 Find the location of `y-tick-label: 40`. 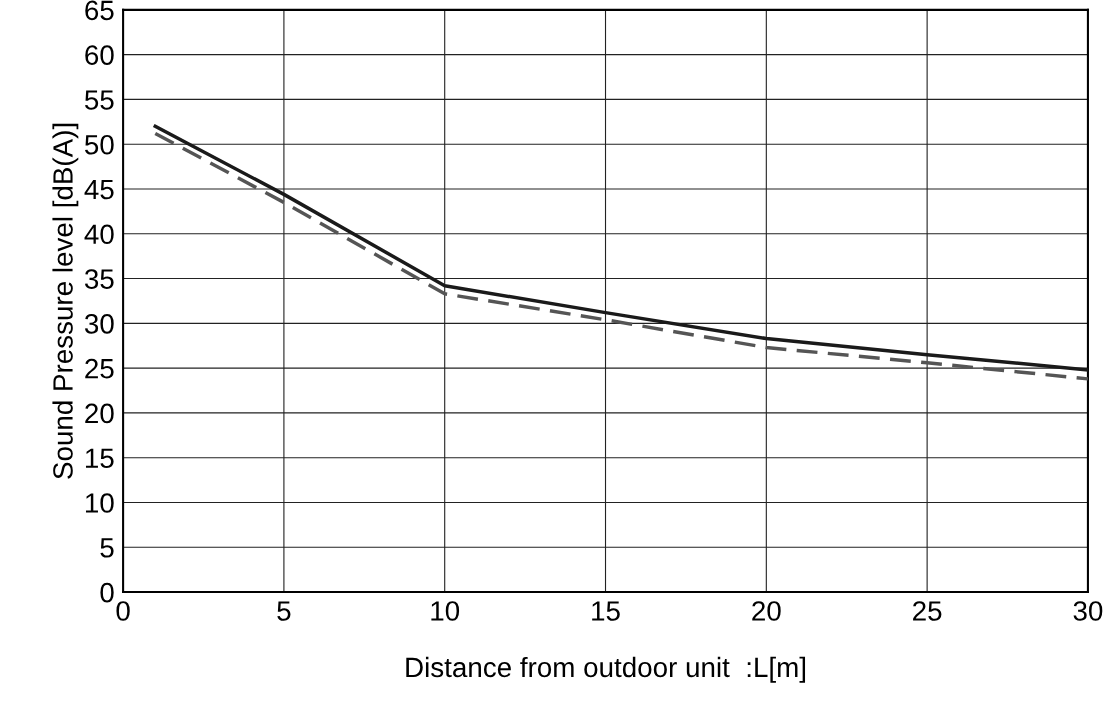

y-tick-label: 40 is located at coordinates (99, 234).